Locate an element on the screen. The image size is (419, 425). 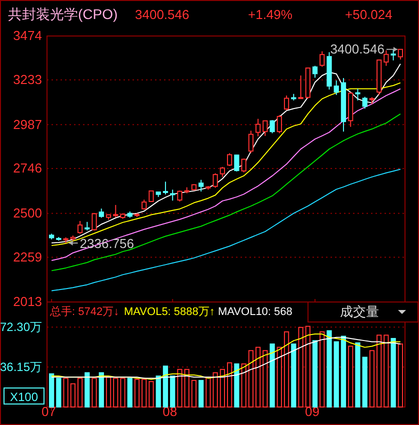
annotation: MAVOL10: 568 is located at coordinates (255, 312).